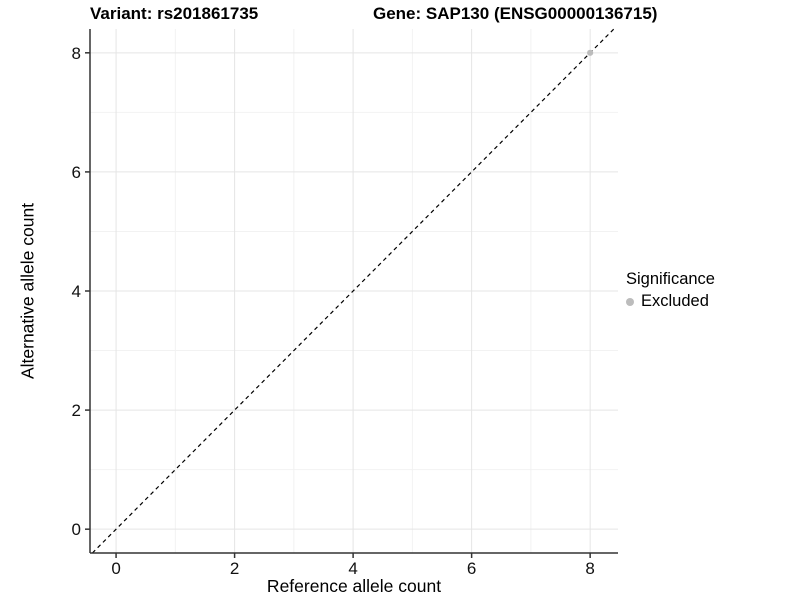  Describe the element at coordinates (670, 290) in the screenshot. I see `legend: Significance Excluded` at that location.